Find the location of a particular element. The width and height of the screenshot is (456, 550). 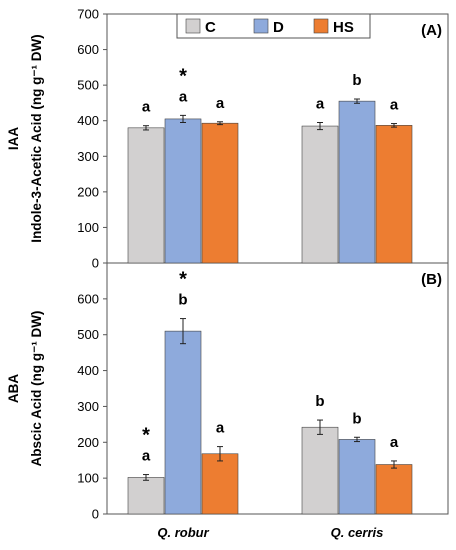

category-label: Q. robur is located at coordinates (183, 532).